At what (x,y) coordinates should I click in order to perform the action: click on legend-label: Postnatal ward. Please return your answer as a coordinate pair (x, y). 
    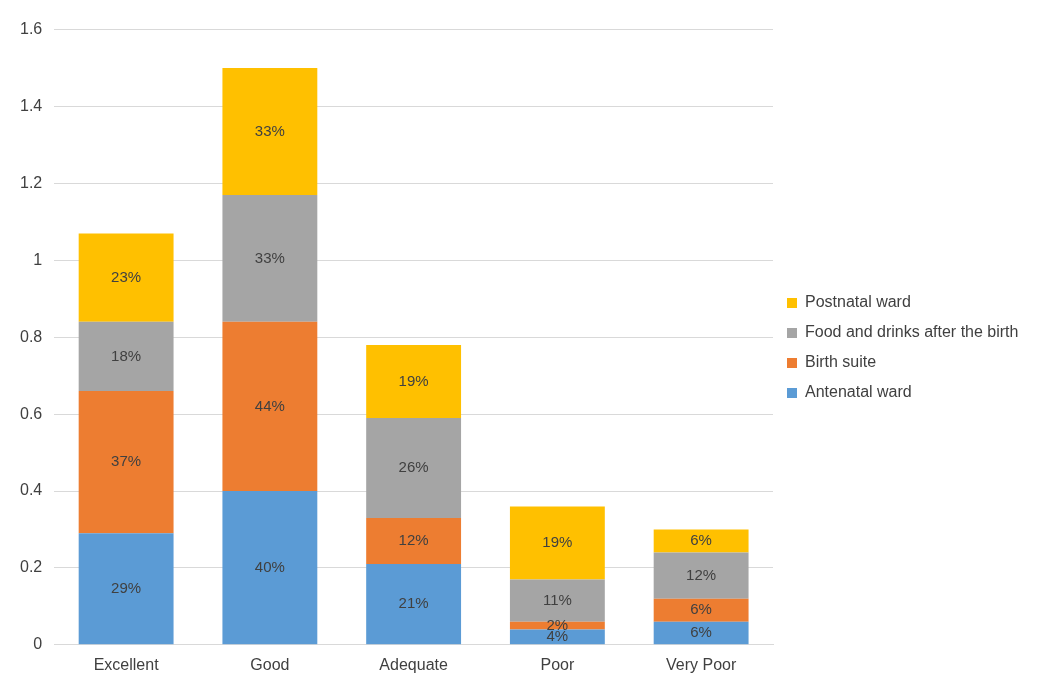
    Looking at the image, I should click on (858, 302).